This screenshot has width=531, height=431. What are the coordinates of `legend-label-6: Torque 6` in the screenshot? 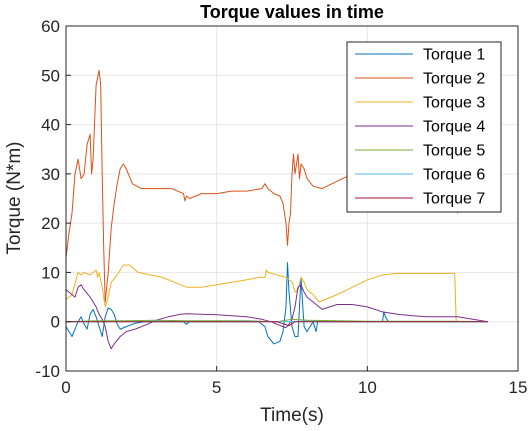 It's located at (454, 175).